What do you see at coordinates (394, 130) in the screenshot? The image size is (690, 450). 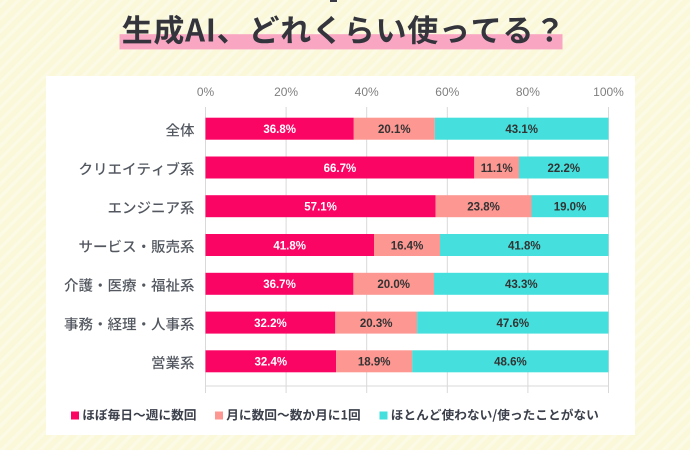 I see `svg-text: 20.1%` at bounding box center [394, 130].